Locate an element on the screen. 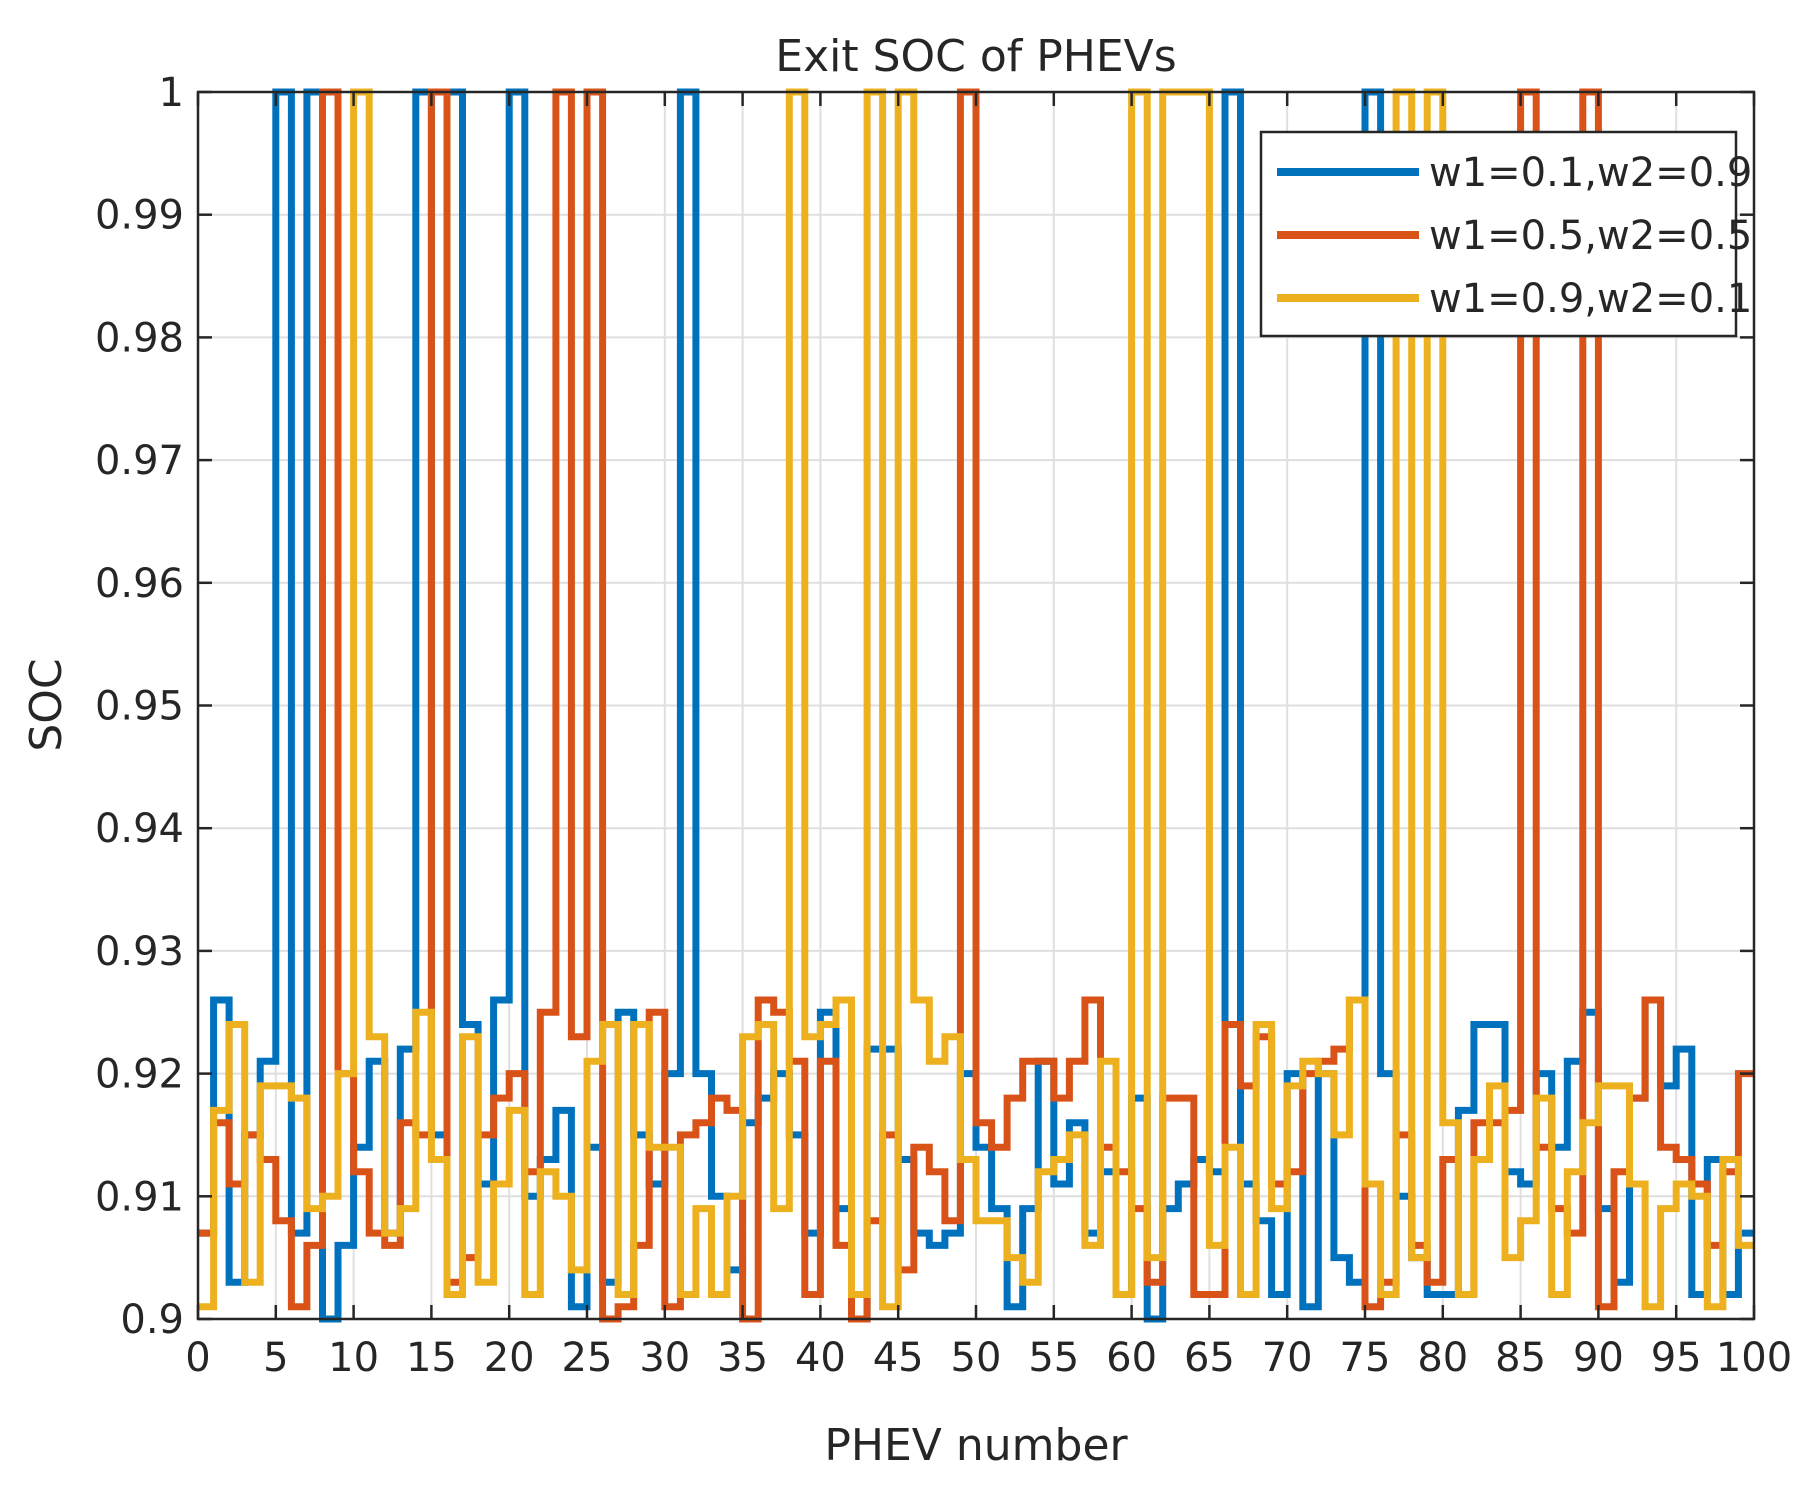  x-tick-label: 50 is located at coordinates (976, 1358).